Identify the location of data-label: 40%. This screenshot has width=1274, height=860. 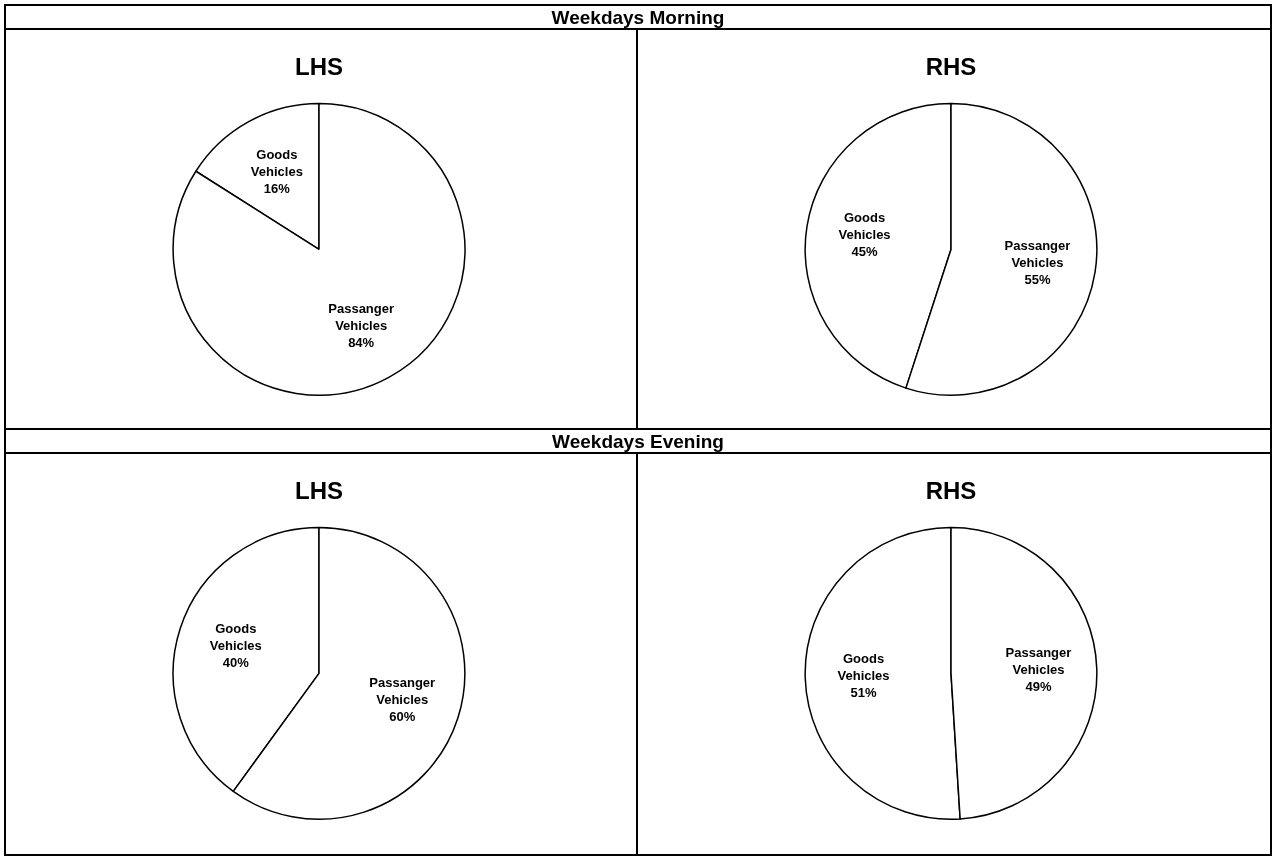
(236, 662).